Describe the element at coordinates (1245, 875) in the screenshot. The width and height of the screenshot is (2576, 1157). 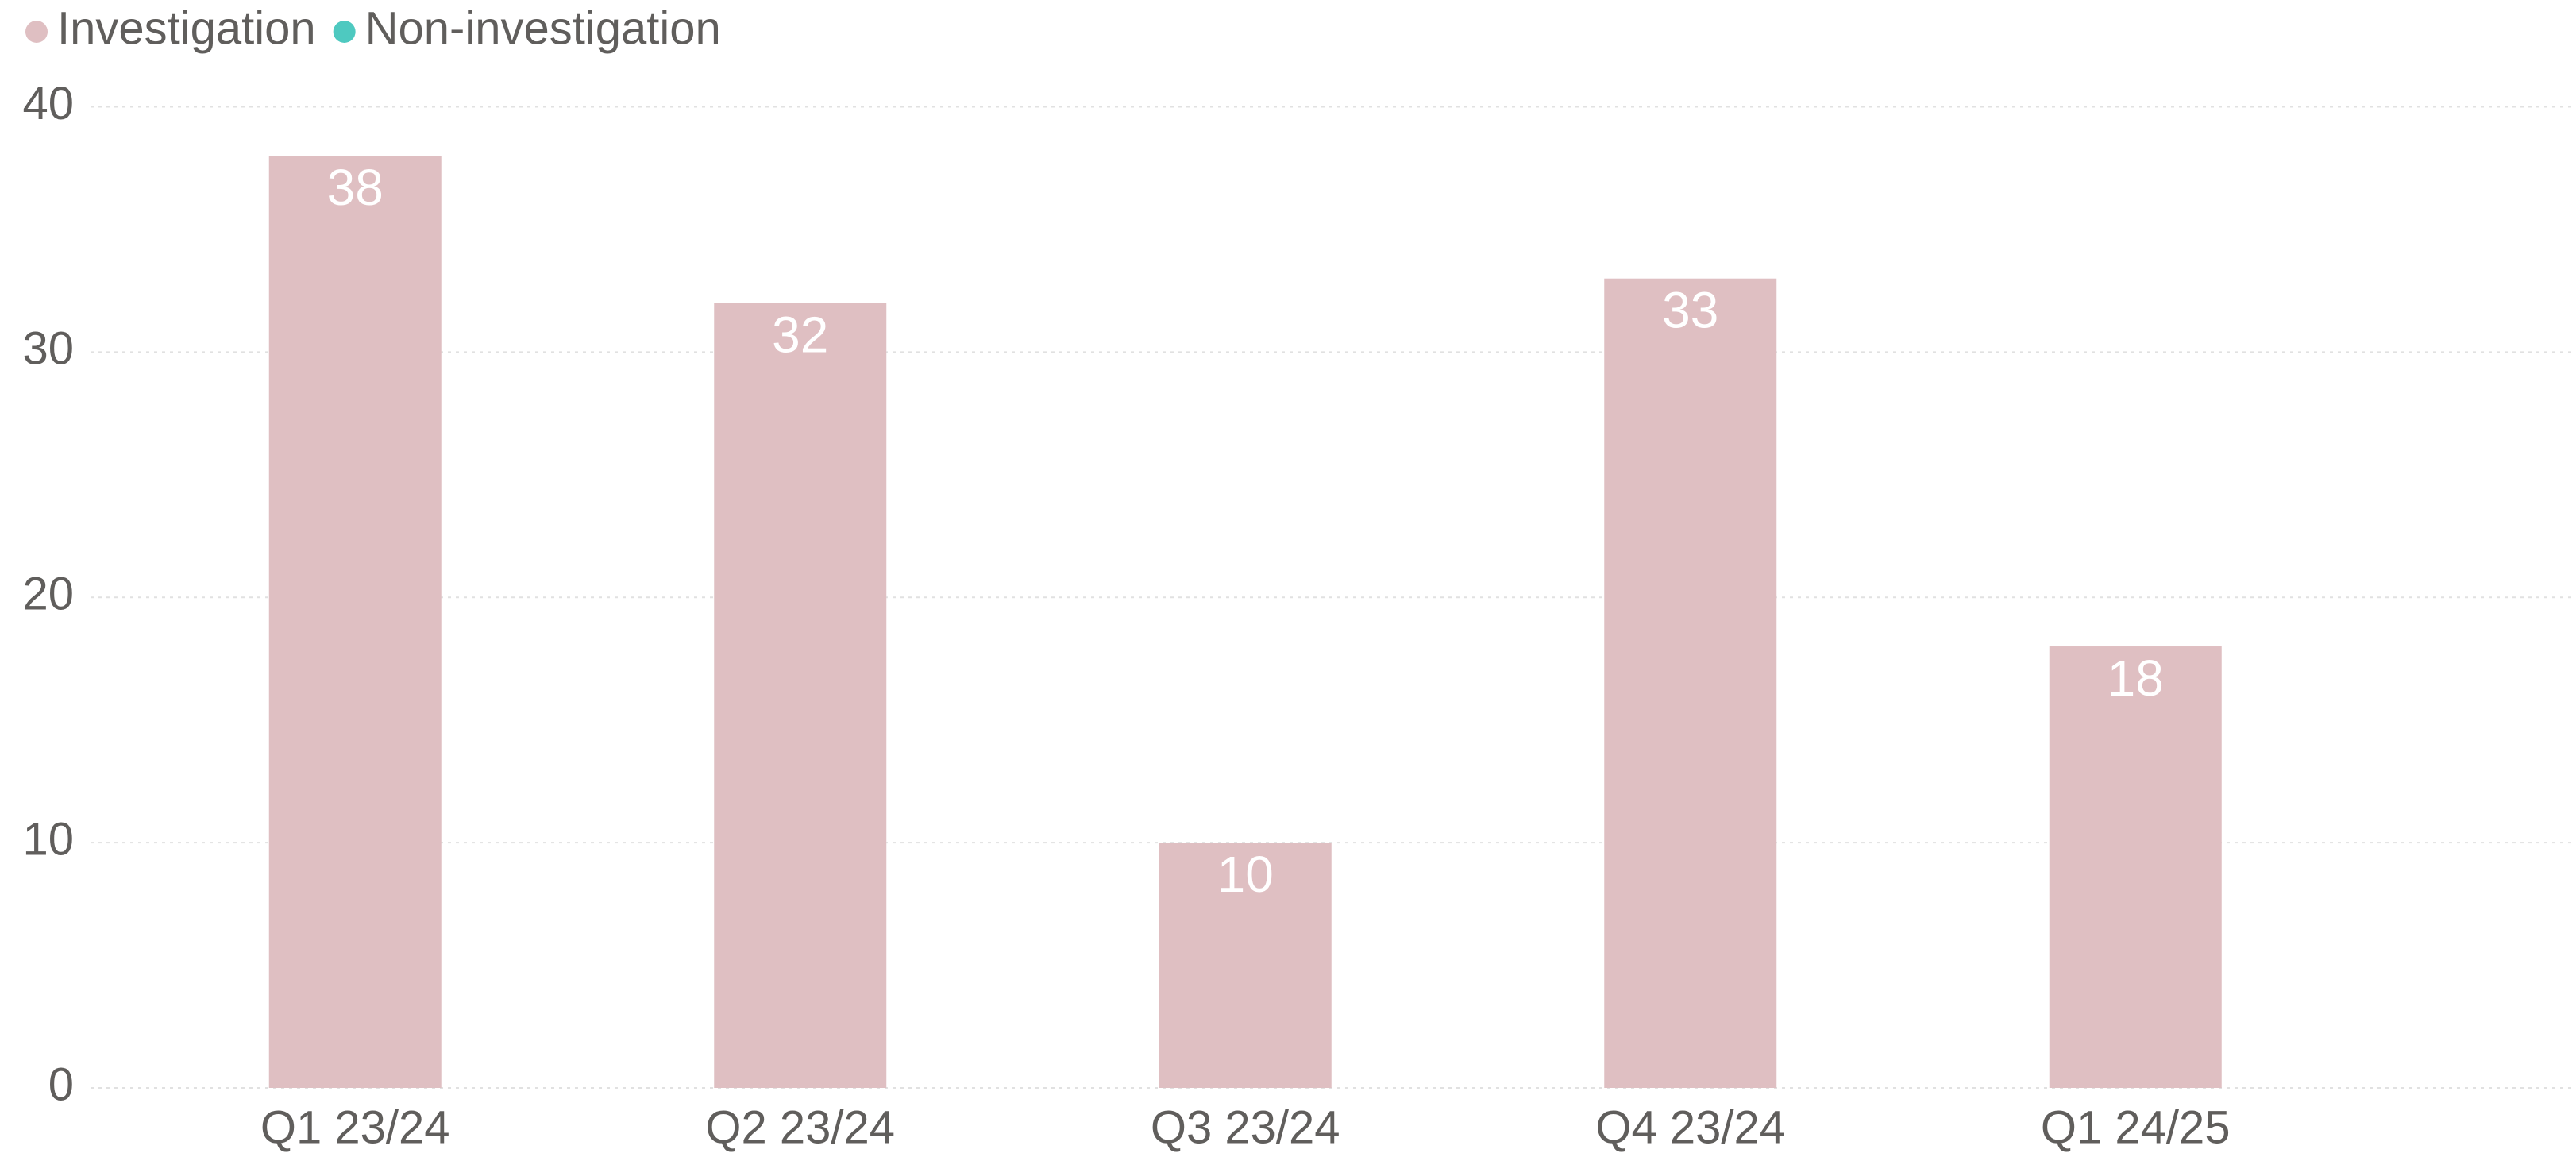
I see `data-label: 10` at that location.